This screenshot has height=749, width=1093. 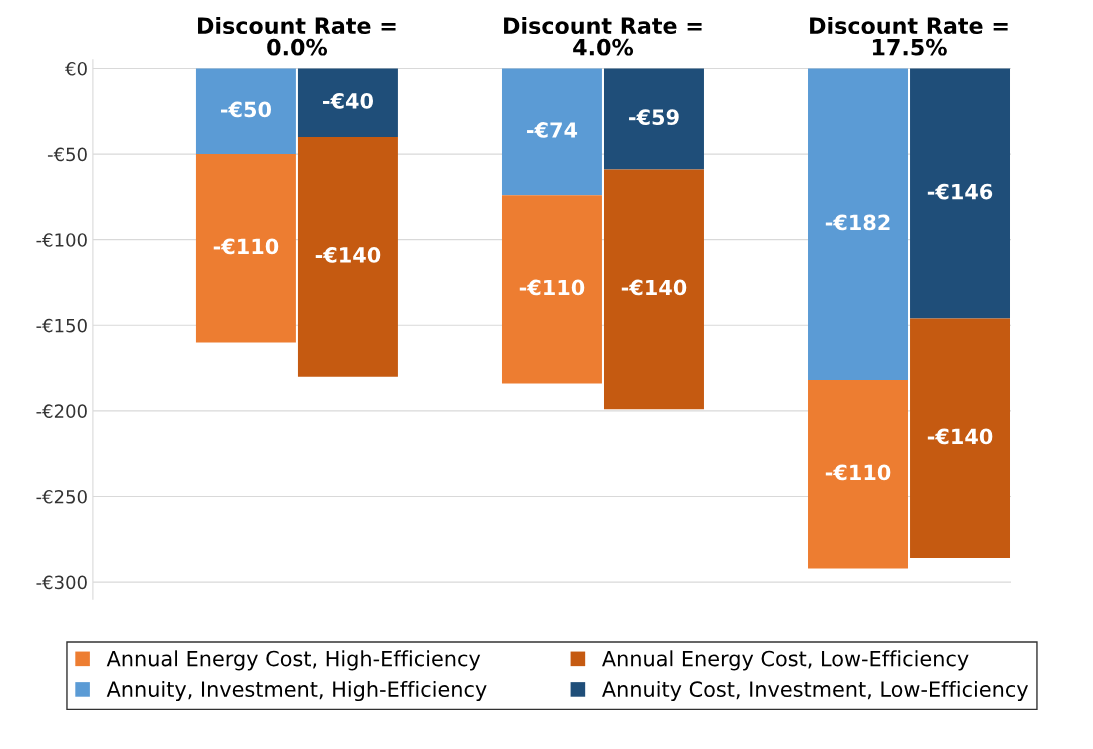 I want to click on data-label: -€74, so click(x=552, y=130).